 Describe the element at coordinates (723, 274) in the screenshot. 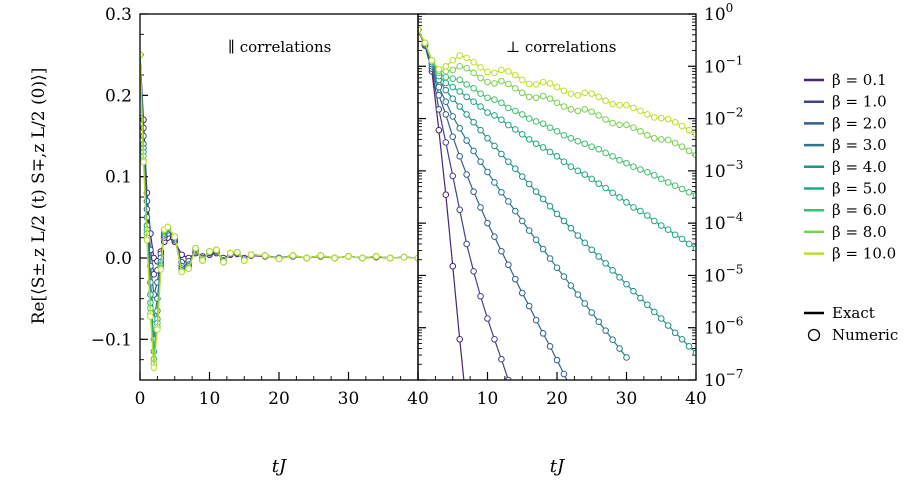

I see `right-y-tick-label: 10⁻⁵` at that location.